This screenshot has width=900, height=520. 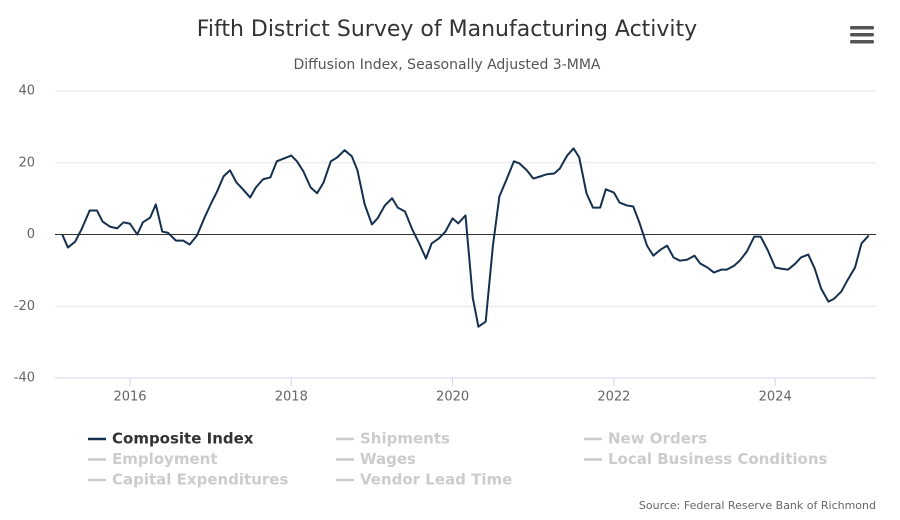 I want to click on y-tick-label: 20, so click(x=26, y=162).